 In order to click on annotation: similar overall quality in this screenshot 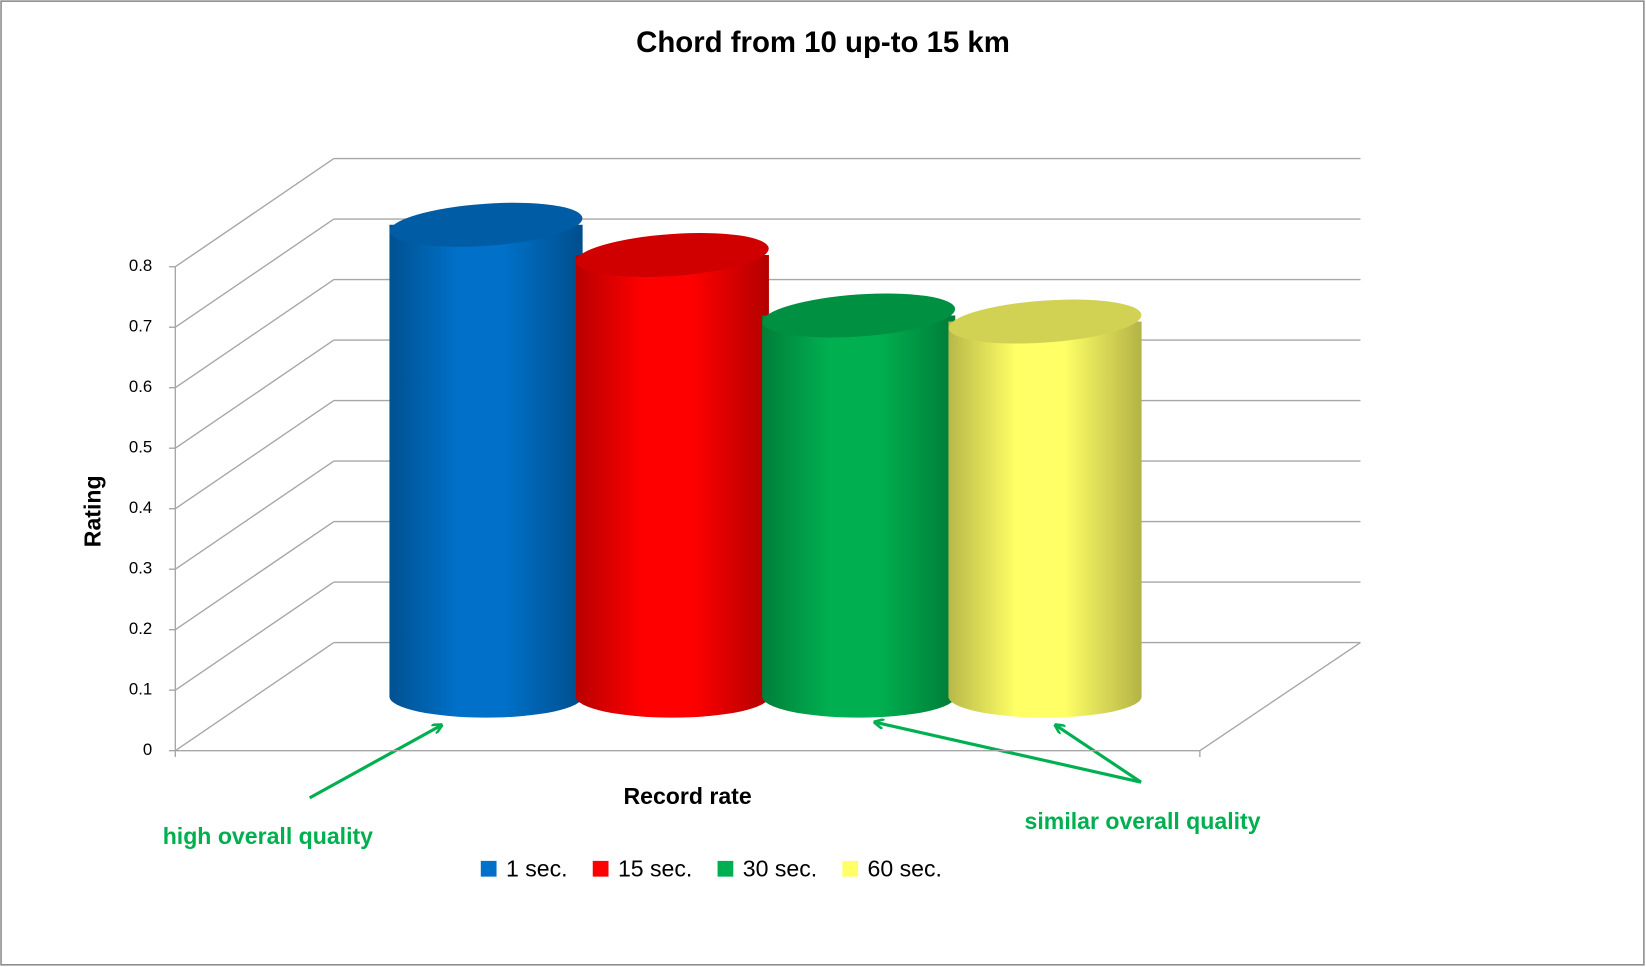, I will do `click(1143, 821)`.